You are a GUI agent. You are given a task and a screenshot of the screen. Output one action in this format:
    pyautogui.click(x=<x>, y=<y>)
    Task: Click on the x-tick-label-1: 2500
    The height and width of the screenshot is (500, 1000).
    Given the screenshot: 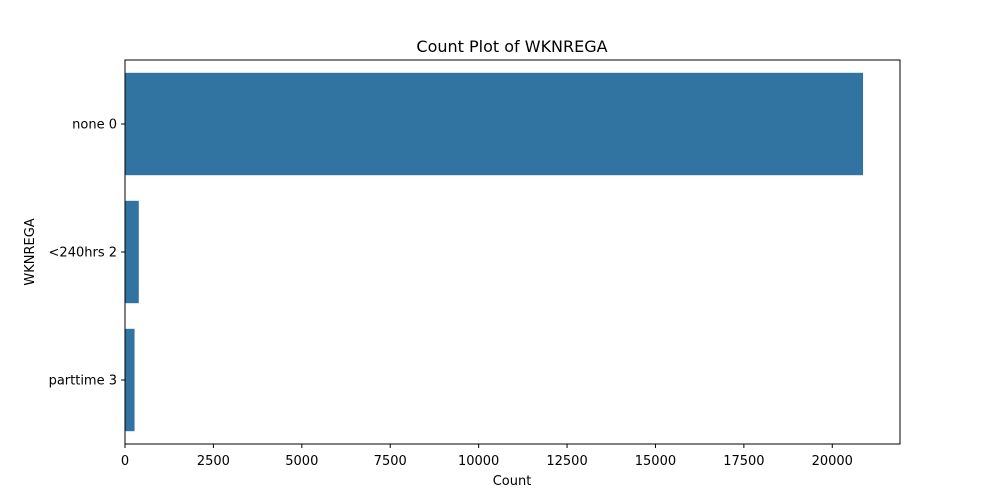 What is the action you would take?
    pyautogui.click(x=213, y=461)
    